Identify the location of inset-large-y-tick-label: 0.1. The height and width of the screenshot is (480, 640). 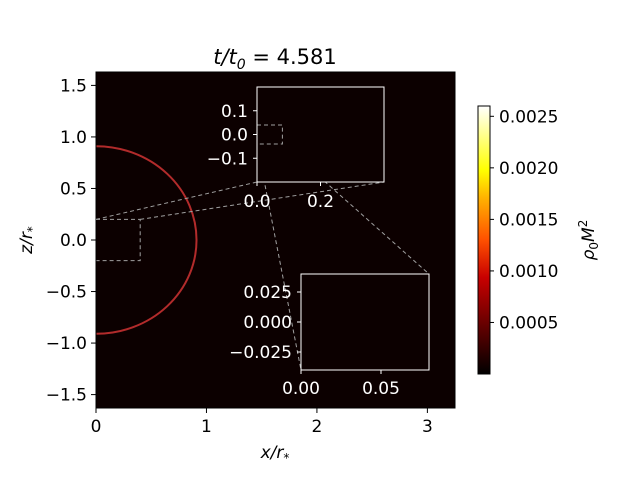
(234, 112).